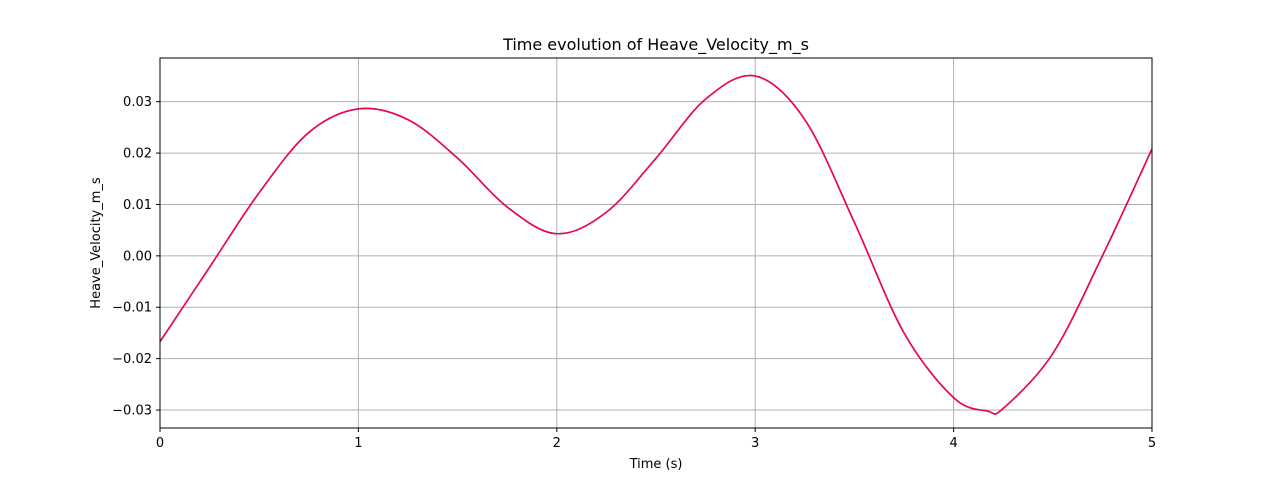  I want to click on x-tick-label: 4, so click(953, 443).